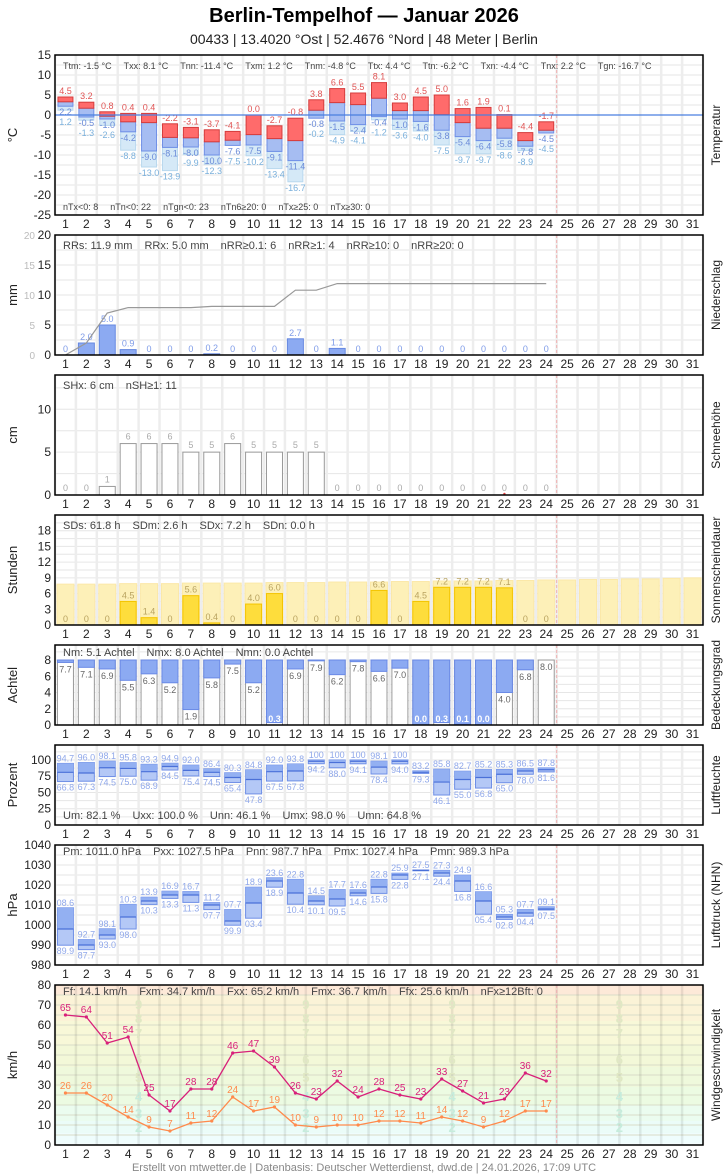 The image size is (728, 1175). Describe the element at coordinates (149, 504) in the screenshot. I see `x-tick-label: 5` at that location.